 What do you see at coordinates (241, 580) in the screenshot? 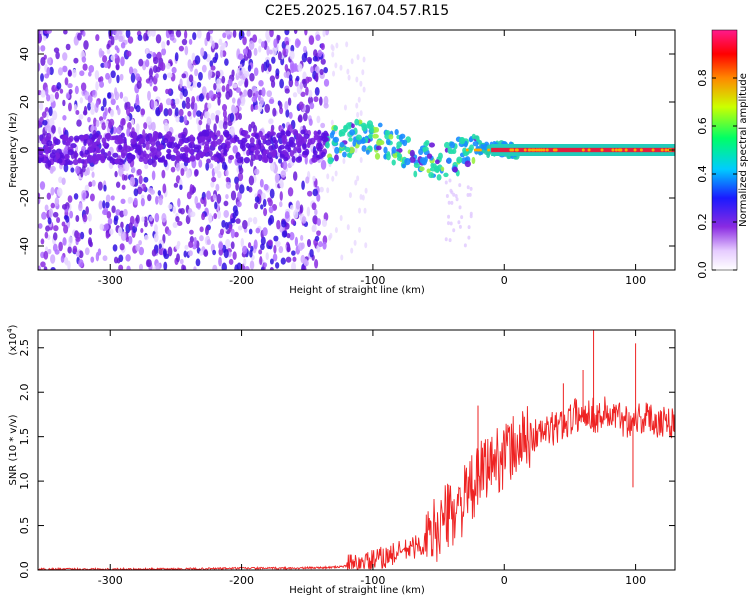
I see `snr-x-tick-label: -200` at bounding box center [241, 580].